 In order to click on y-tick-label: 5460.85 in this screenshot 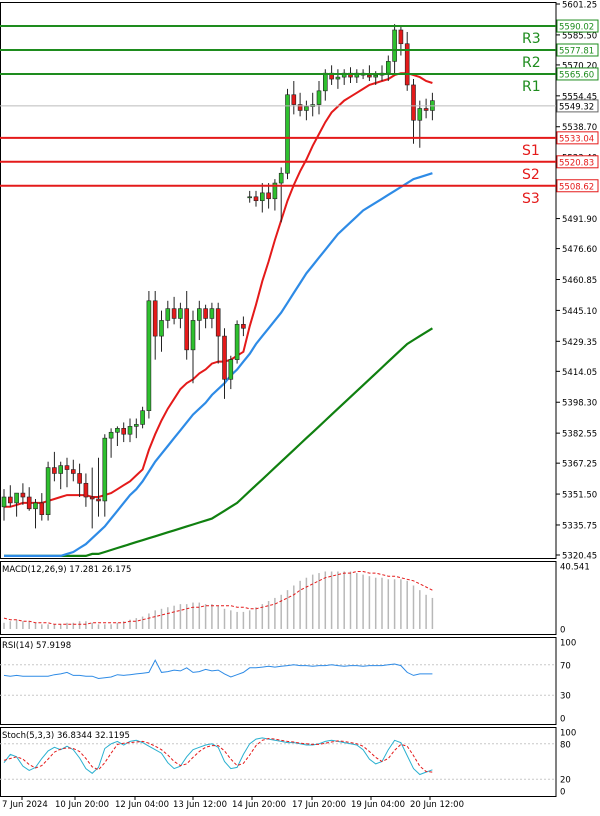, I will do `click(579, 281)`.